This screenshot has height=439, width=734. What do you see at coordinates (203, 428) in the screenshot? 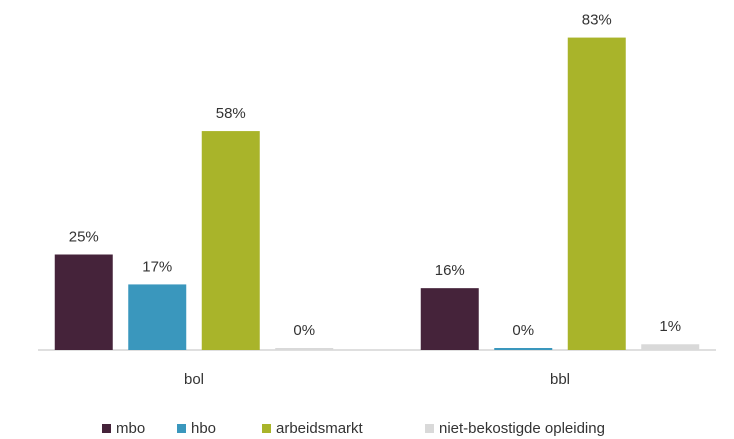
I see `legend-label: hbo` at bounding box center [203, 428].